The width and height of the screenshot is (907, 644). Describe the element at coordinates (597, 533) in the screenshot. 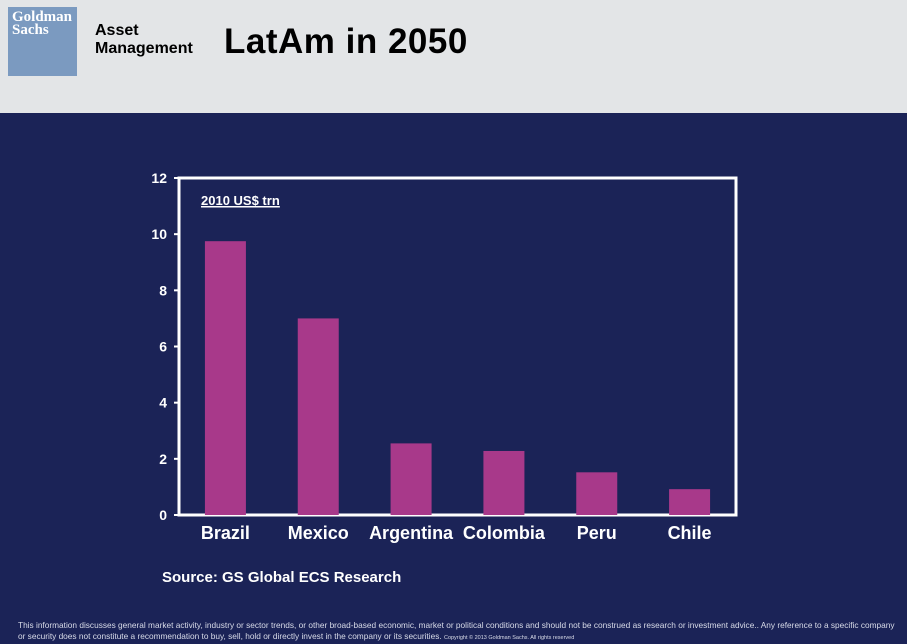

I see `x-tick-label: Peru` at that location.